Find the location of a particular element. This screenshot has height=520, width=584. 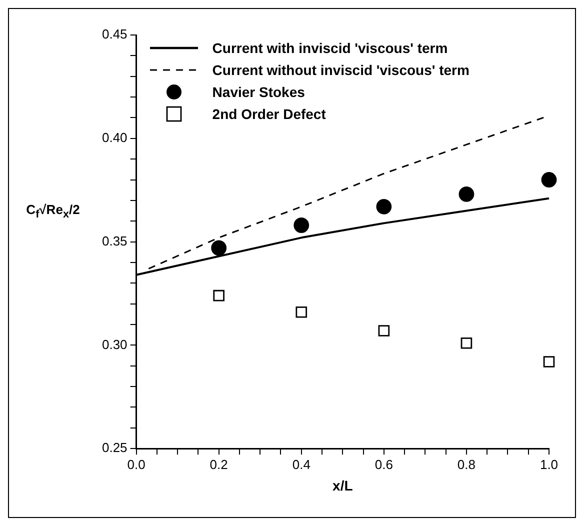

x-tick-label: 0.6 is located at coordinates (383, 464).